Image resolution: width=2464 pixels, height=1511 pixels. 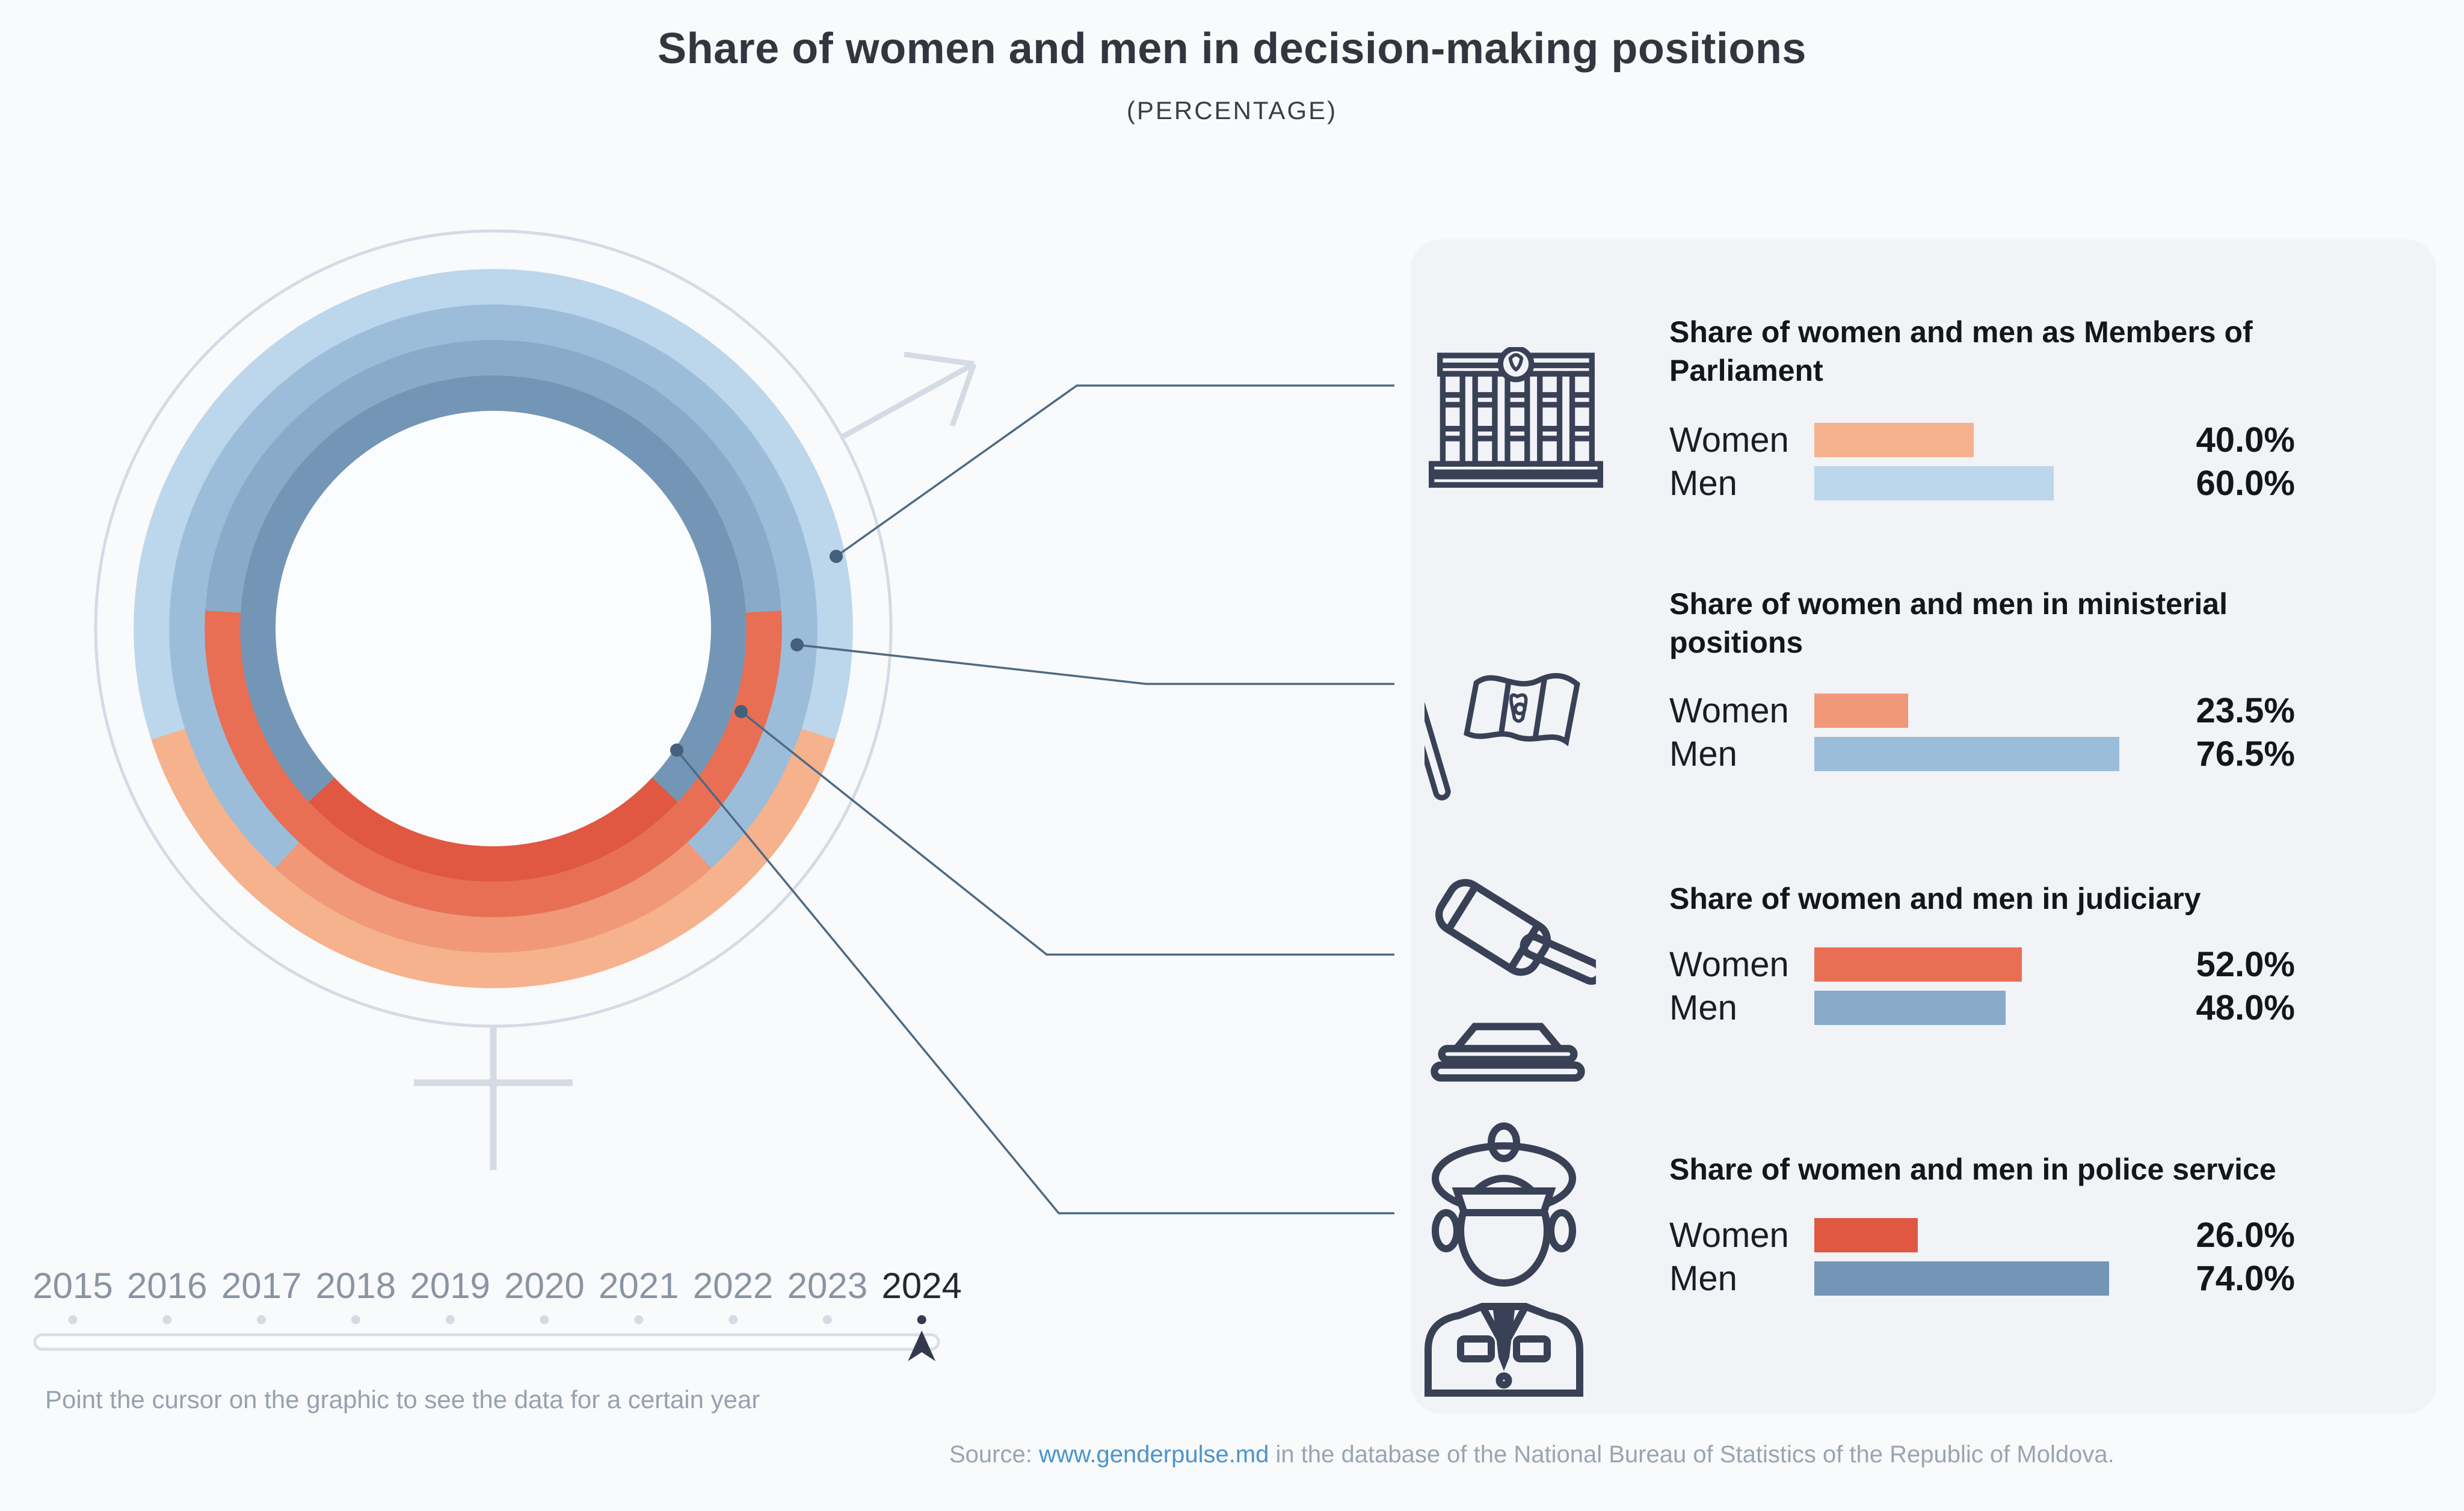 What do you see at coordinates (355, 1320) in the screenshot?
I see `timeline-dot-2018` at bounding box center [355, 1320].